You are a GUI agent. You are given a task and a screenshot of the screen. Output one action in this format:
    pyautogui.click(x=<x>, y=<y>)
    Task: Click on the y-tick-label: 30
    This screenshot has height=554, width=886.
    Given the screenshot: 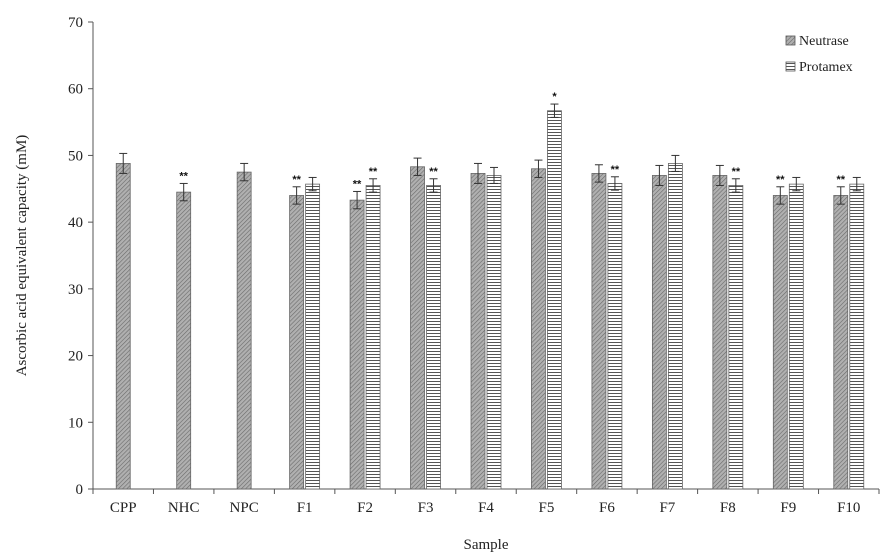 What is the action you would take?
    pyautogui.click(x=75, y=290)
    